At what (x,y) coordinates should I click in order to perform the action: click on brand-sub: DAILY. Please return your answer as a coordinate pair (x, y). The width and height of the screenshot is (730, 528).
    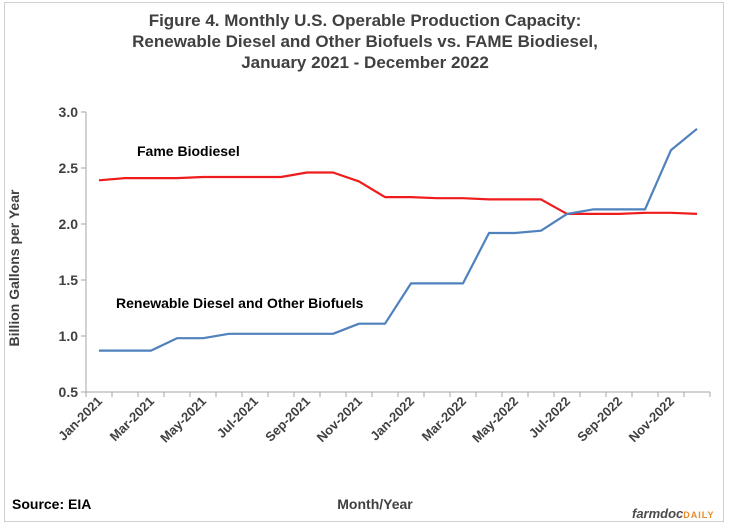
    Looking at the image, I should click on (699, 515).